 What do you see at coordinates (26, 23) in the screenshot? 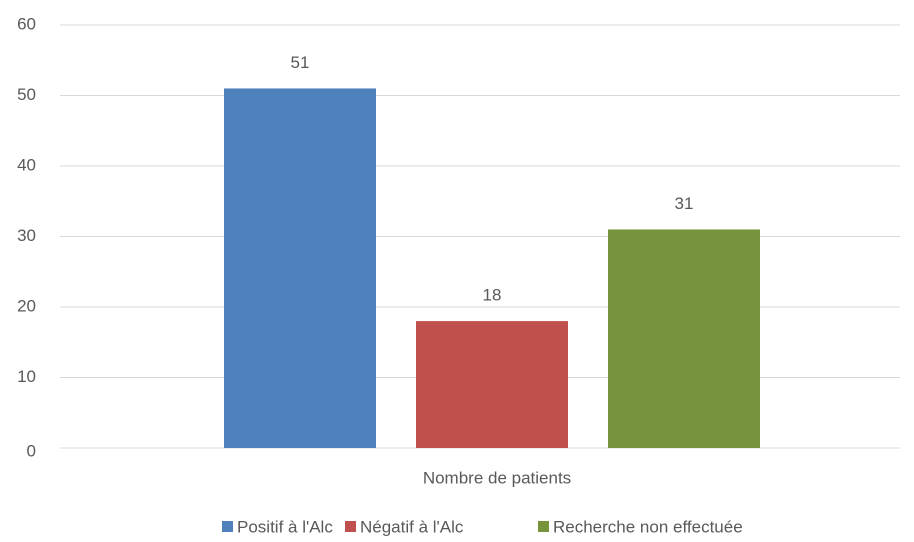
I see `y-tick-label: 60` at bounding box center [26, 23].